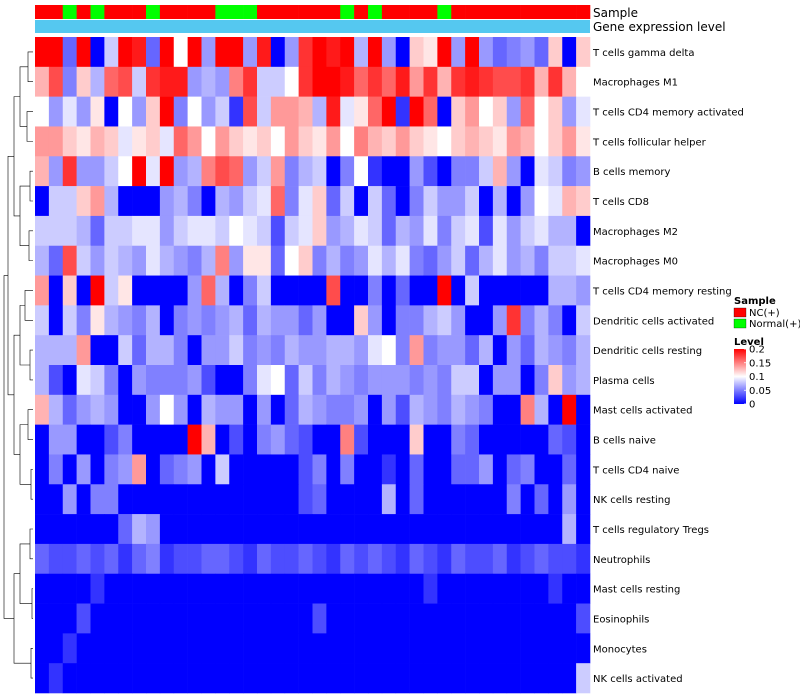 The image size is (800, 700). What do you see at coordinates (621, 619) in the screenshot?
I see `row-label: Eosinophils` at bounding box center [621, 619].